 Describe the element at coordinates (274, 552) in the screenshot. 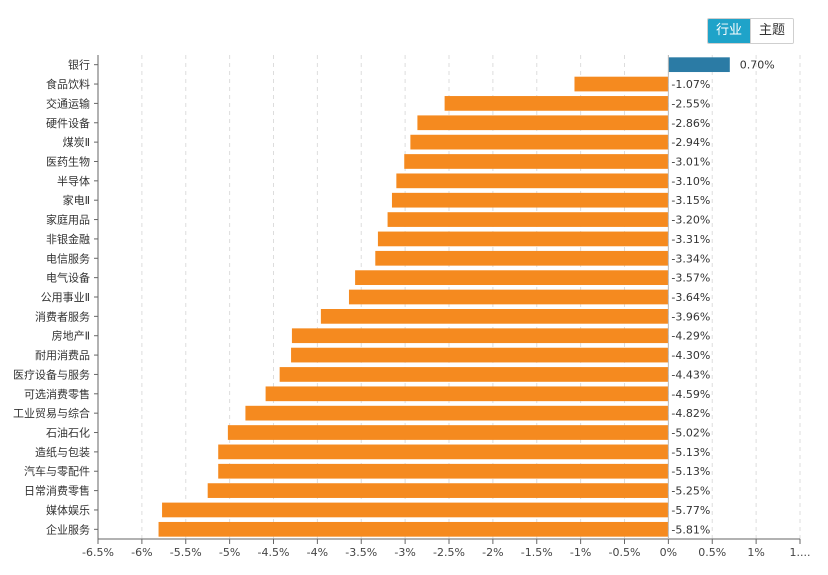

I see `x-tick-label: -4.5%` at that location.